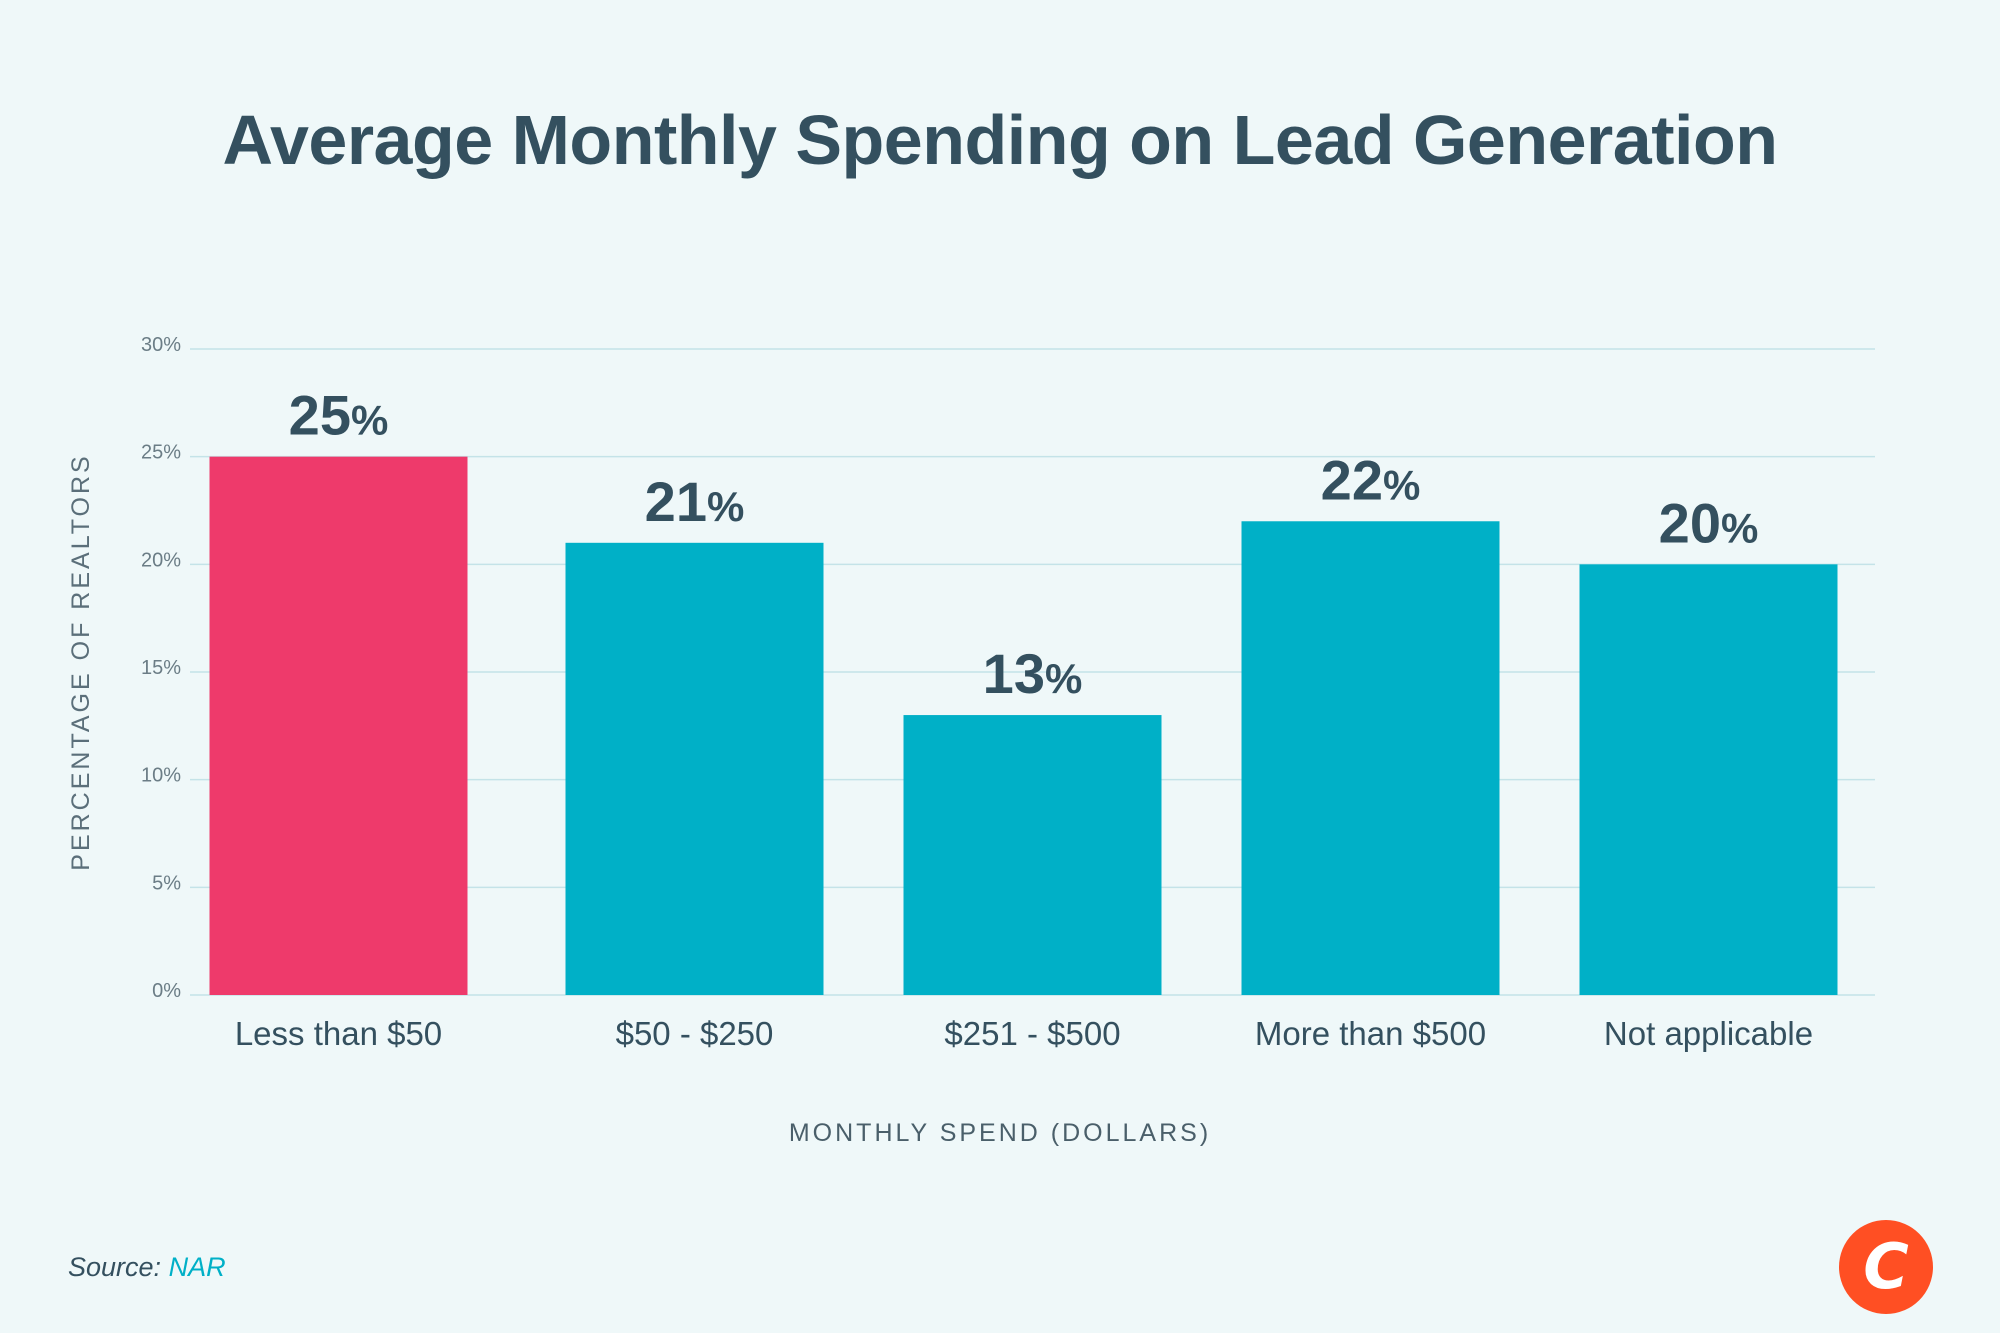 The image size is (2000, 1333). I want to click on y-tick-label: 20%, so click(161, 560).